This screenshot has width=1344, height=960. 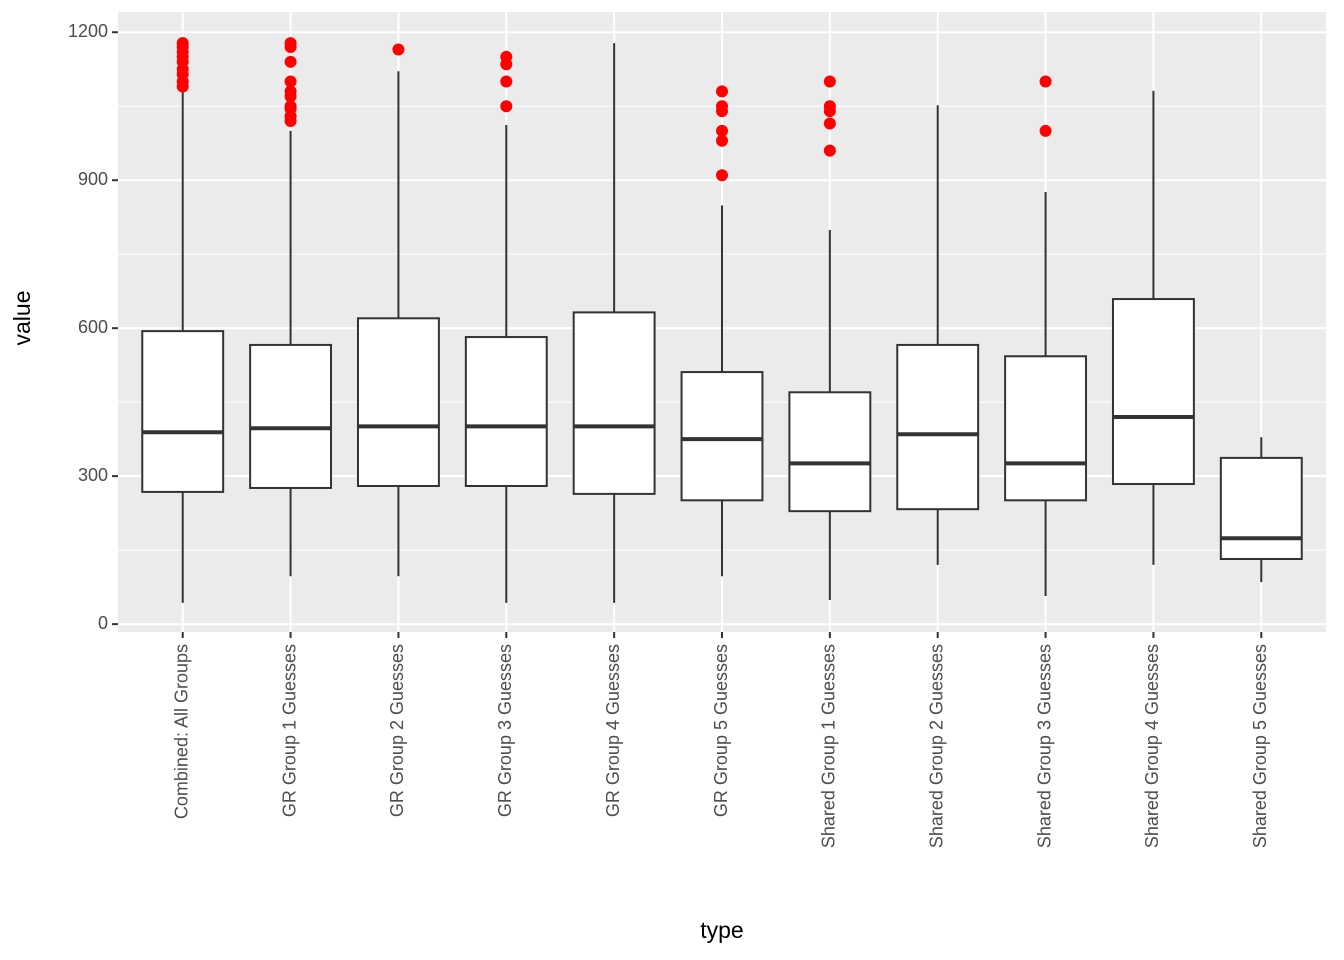 What do you see at coordinates (93, 179) in the screenshot?
I see `y-tick-label: 900` at bounding box center [93, 179].